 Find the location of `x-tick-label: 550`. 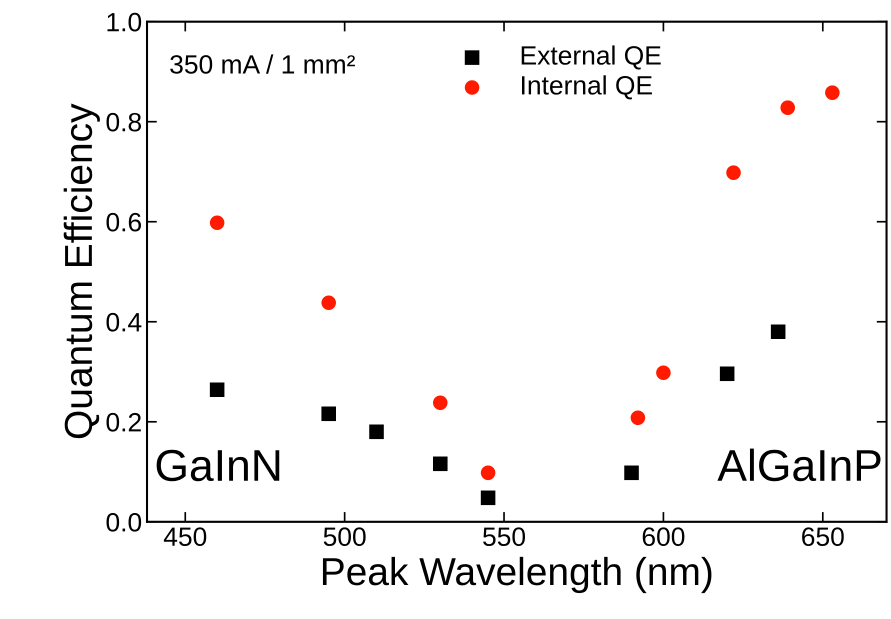

x-tick-label: 550 is located at coordinates (504, 536).